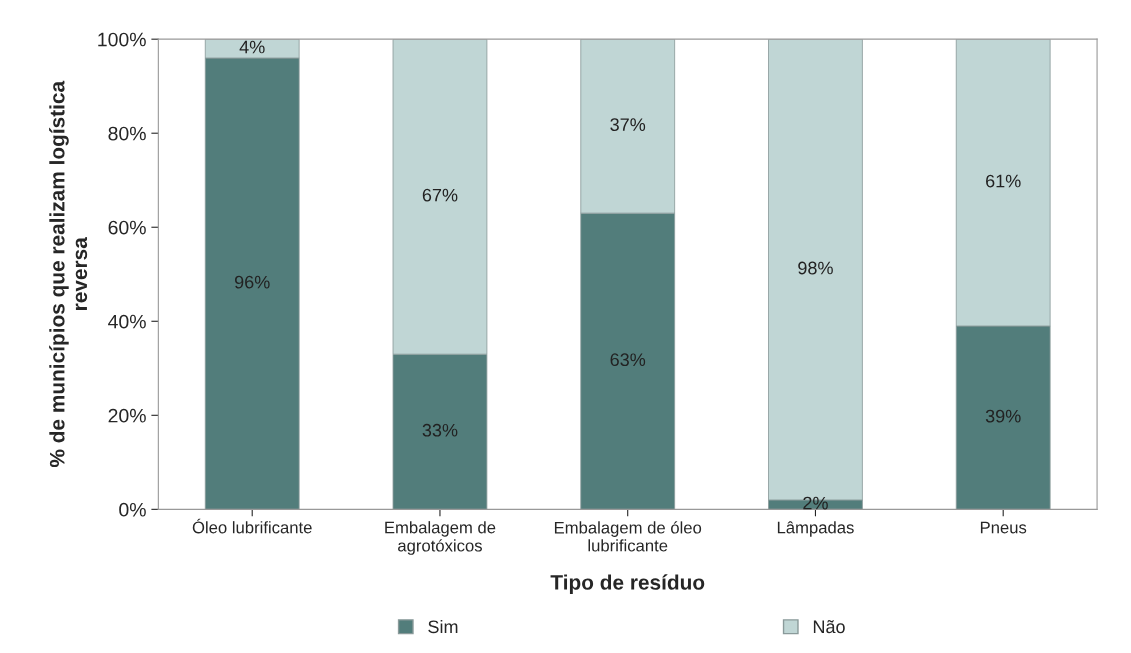 This screenshot has width=1131, height=653. Describe the element at coordinates (252, 47) in the screenshot. I see `data-label: 4%` at that location.